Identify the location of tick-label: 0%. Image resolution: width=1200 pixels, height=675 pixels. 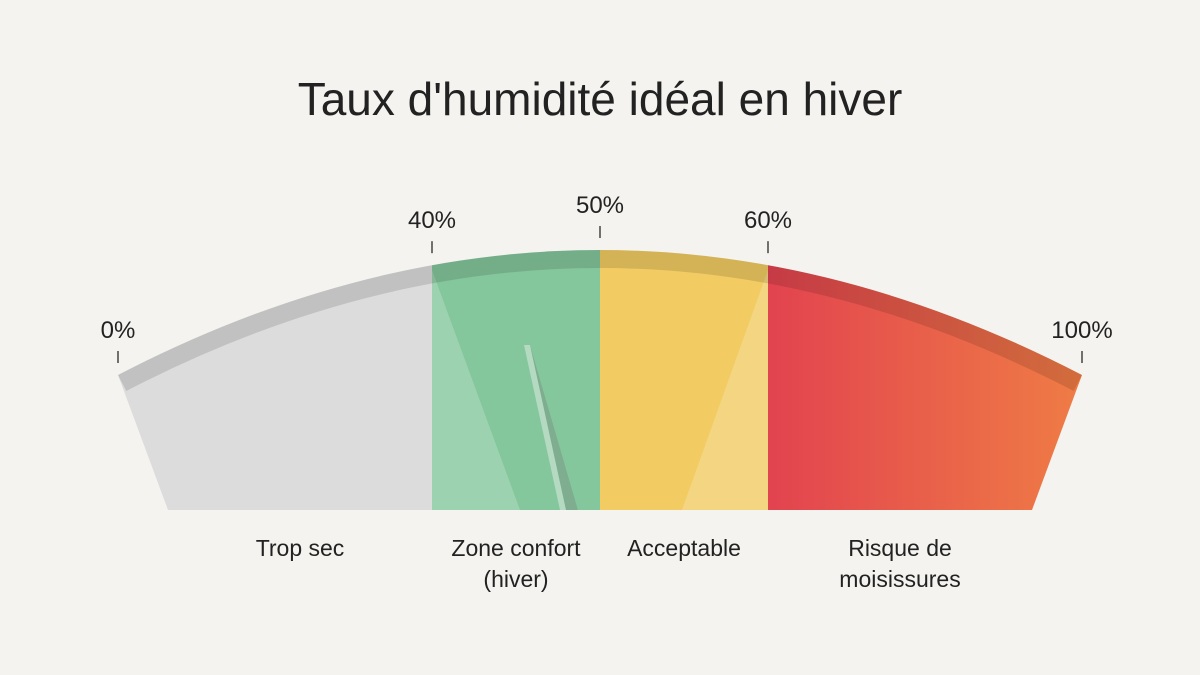
(118, 330).